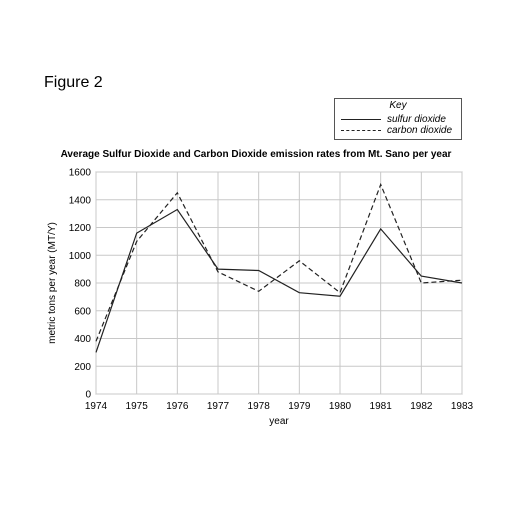 The image size is (512, 512). Describe the element at coordinates (420, 130) in the screenshot. I see `legend-label-carbon-dioxide: carbon dioxide` at that location.